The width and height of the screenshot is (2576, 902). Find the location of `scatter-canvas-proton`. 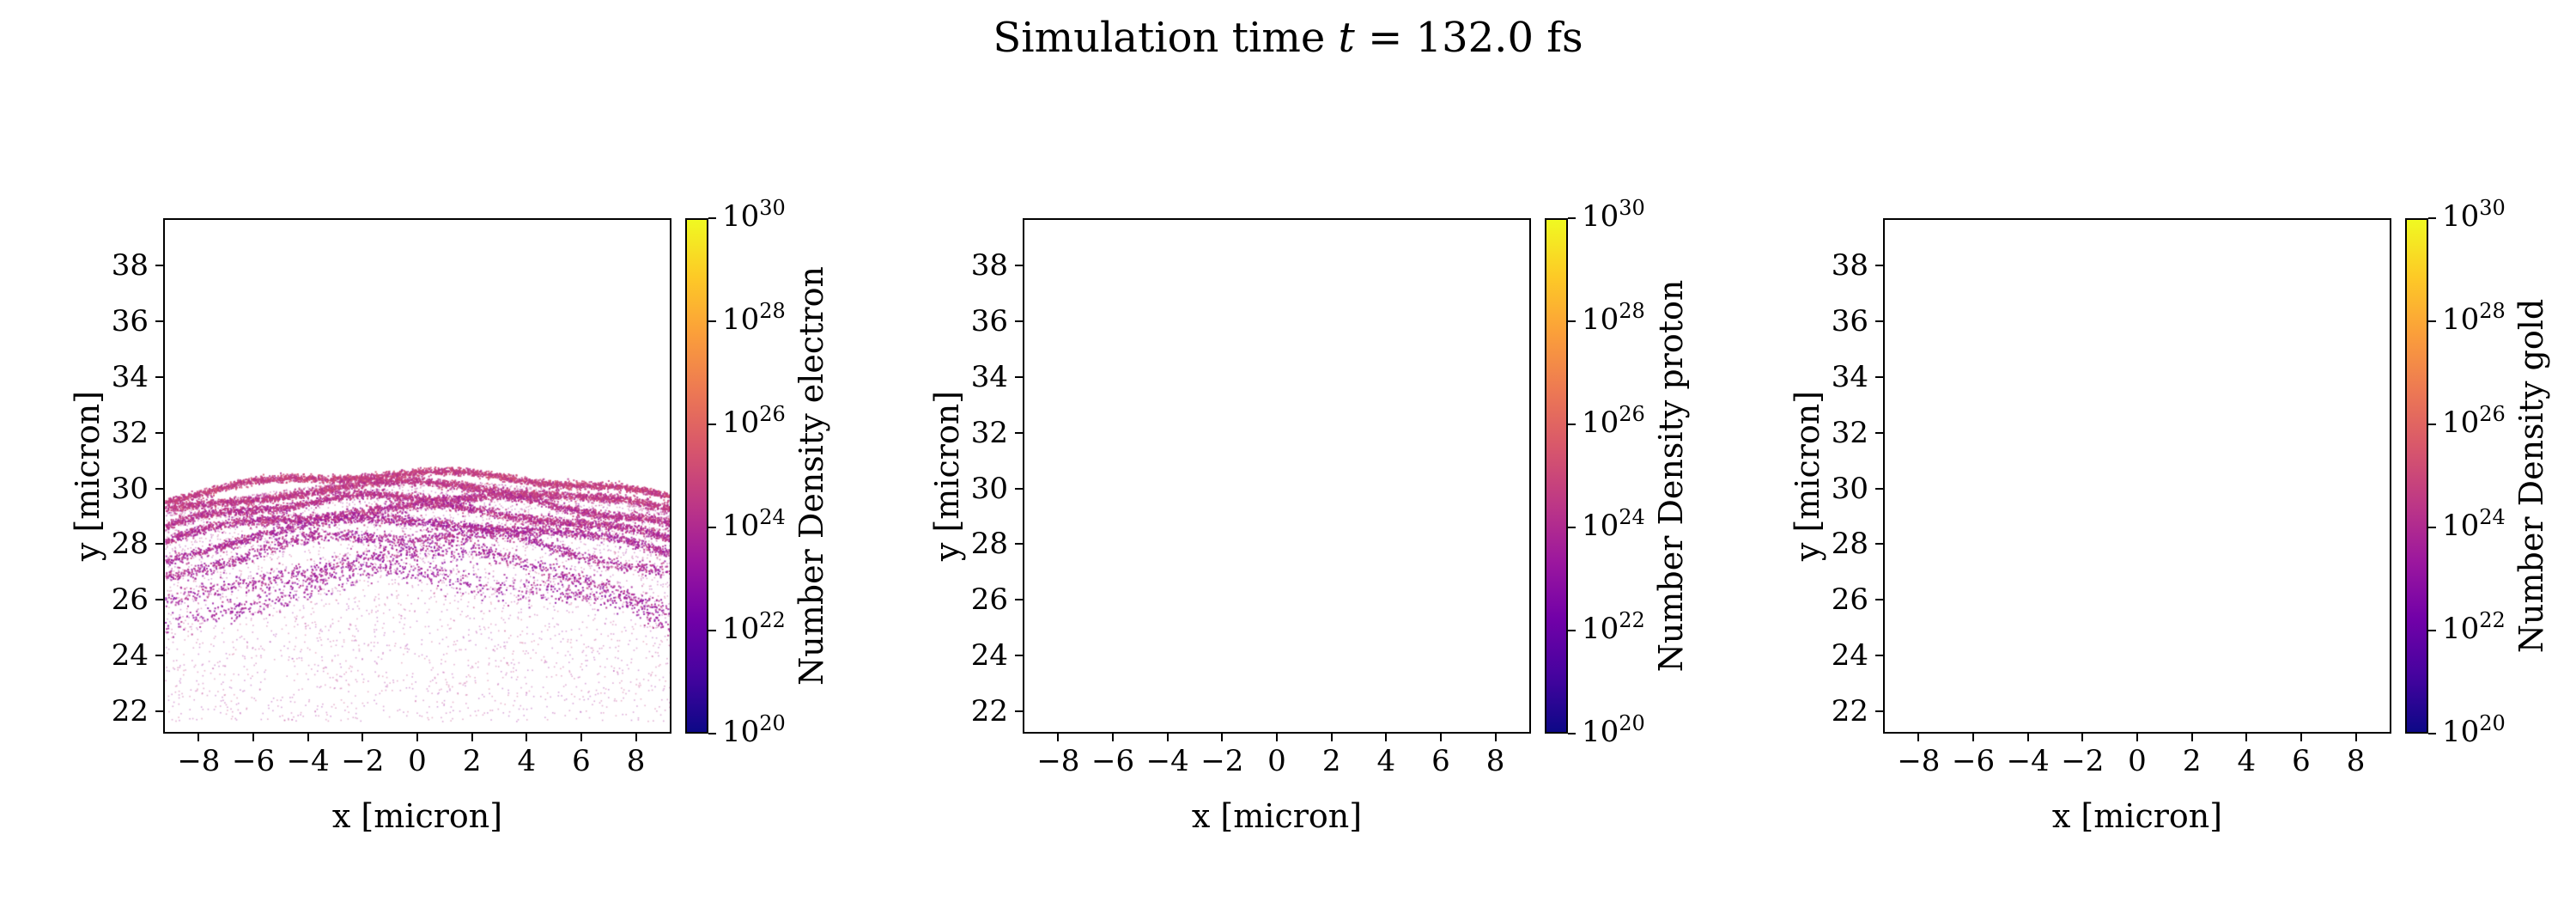

scatter-canvas-proton is located at coordinates (1276, 476).